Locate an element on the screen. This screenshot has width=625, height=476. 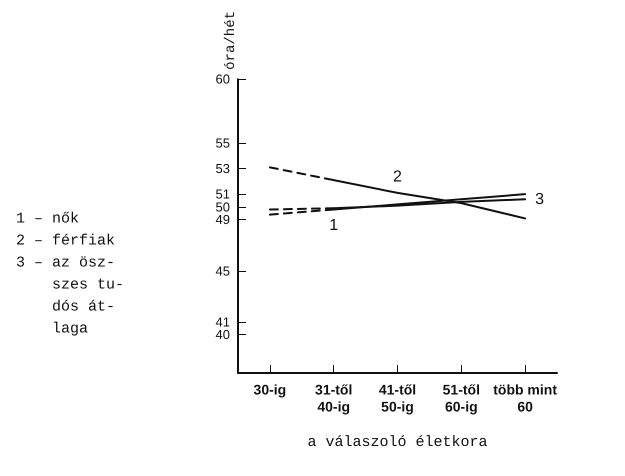
y-tick-label: 41 is located at coordinates (223, 322).